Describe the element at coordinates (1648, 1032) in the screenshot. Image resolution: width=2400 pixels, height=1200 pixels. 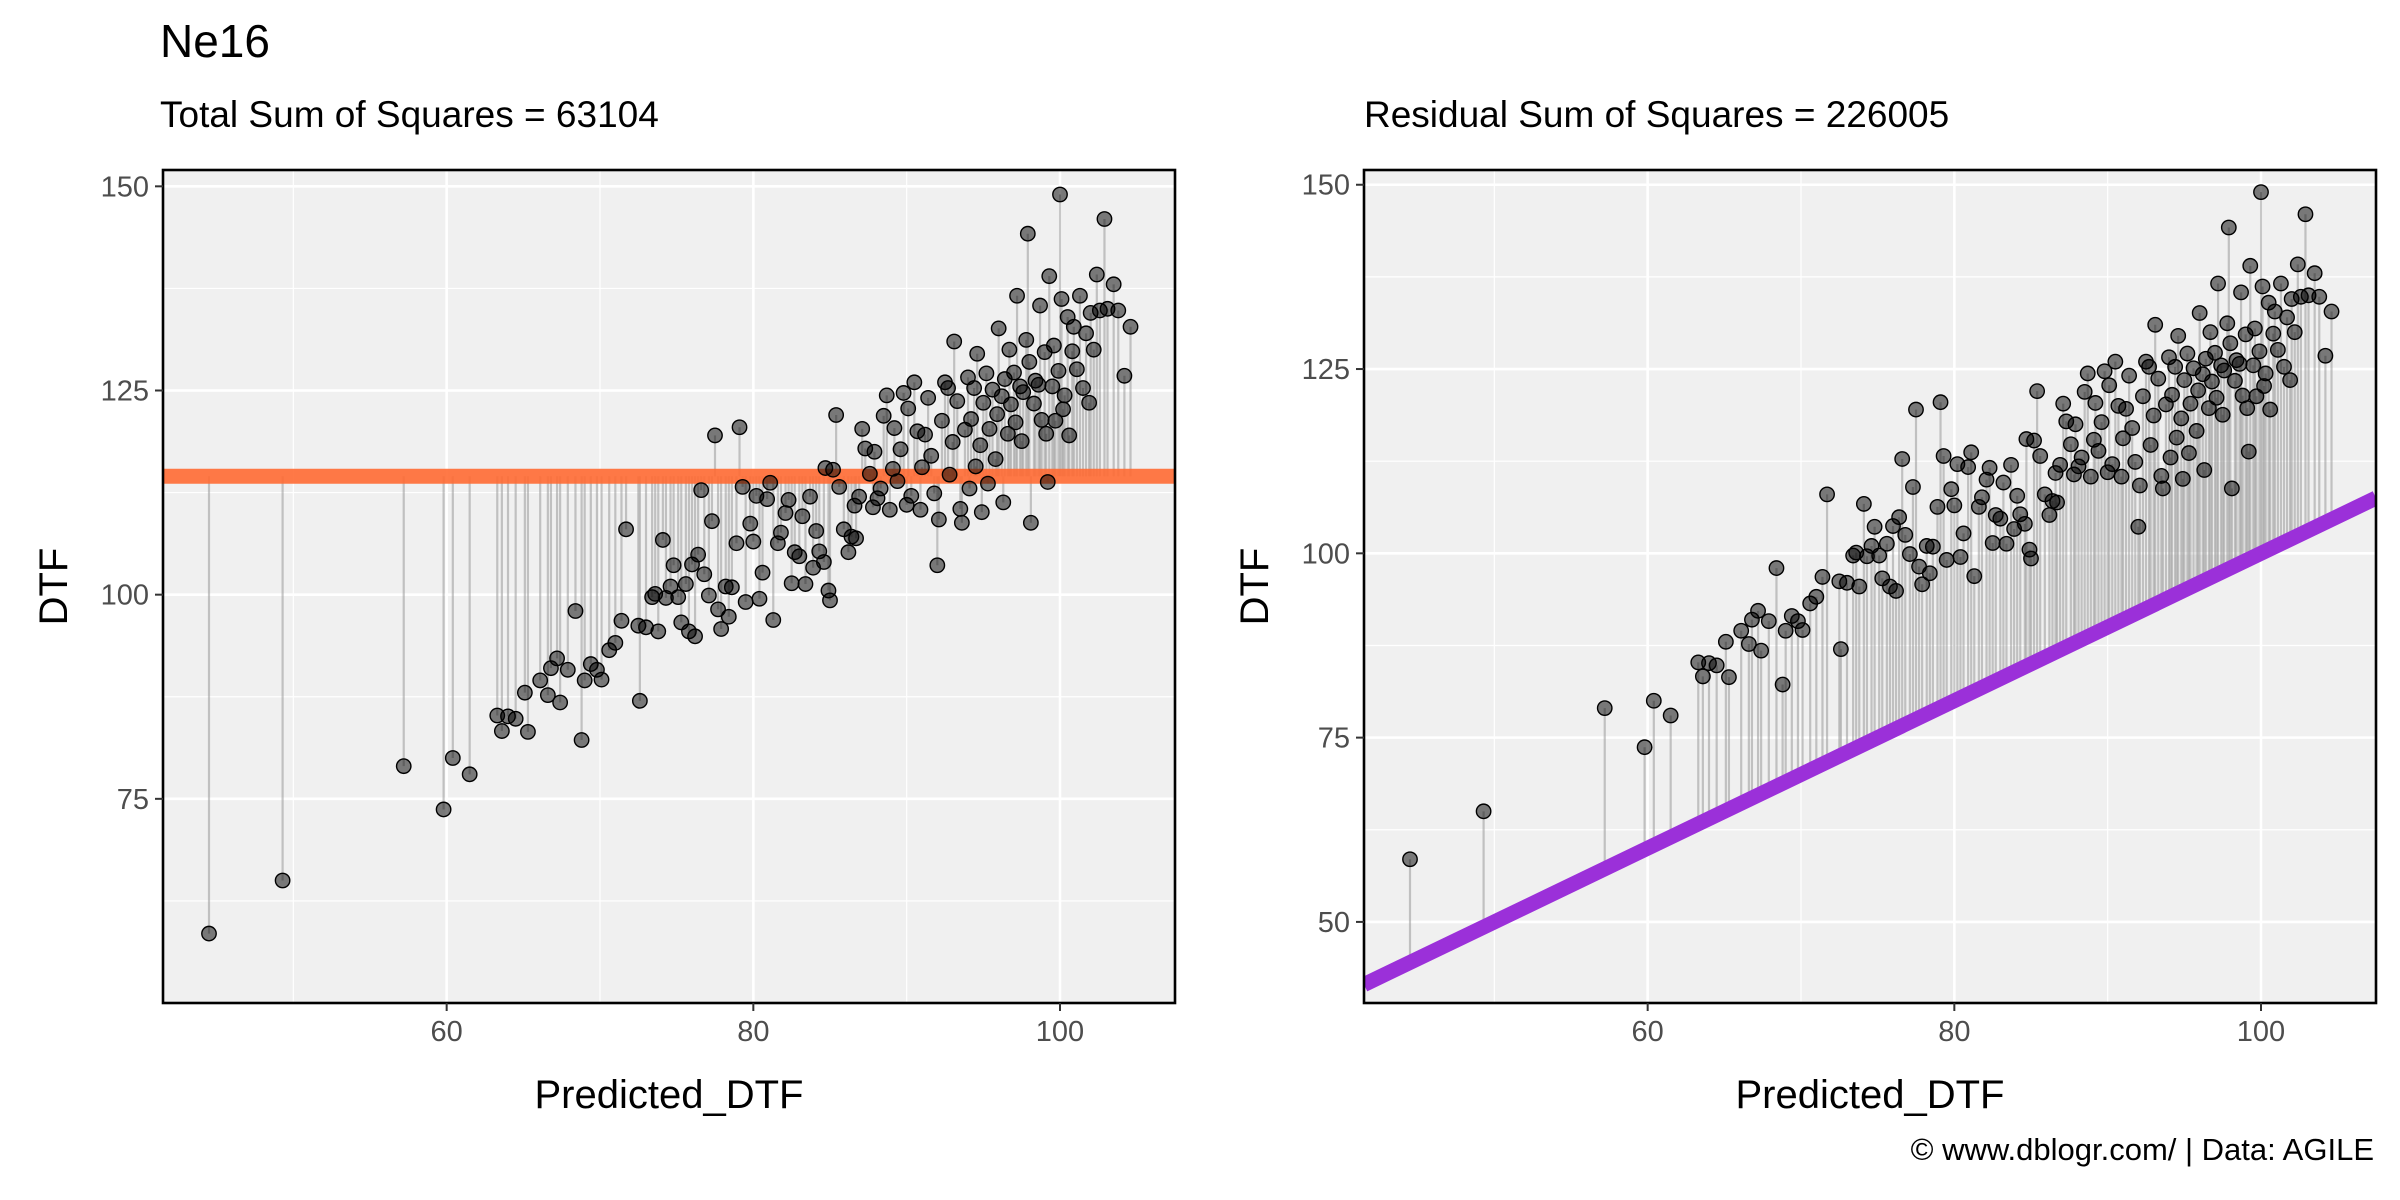
I see `right-x-tick-label: 60` at that location.